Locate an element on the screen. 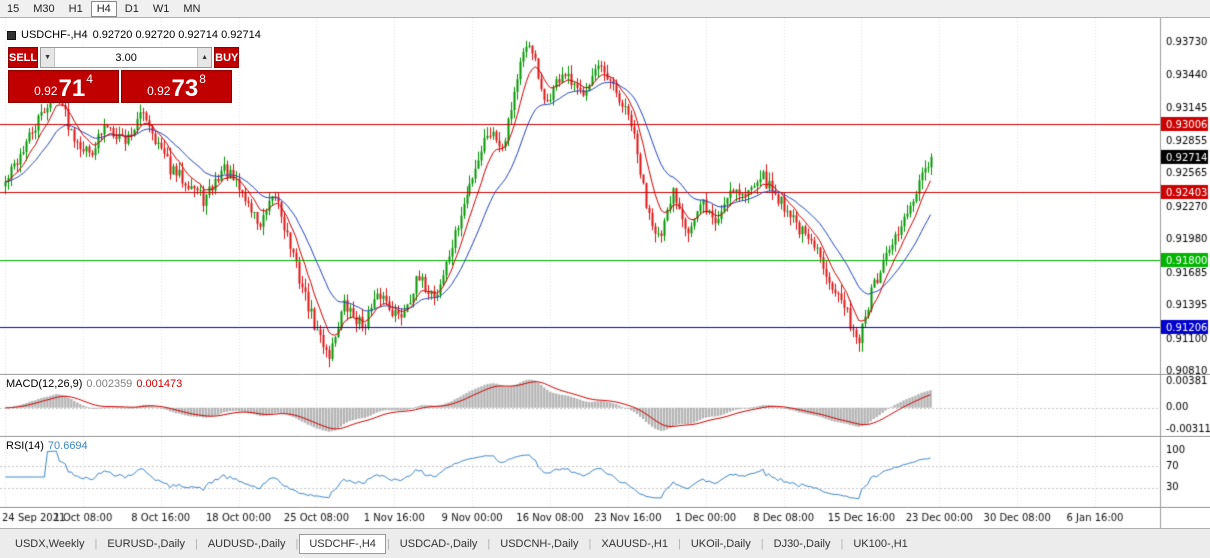  macd-signal-value: 0.001473 is located at coordinates (159, 384).